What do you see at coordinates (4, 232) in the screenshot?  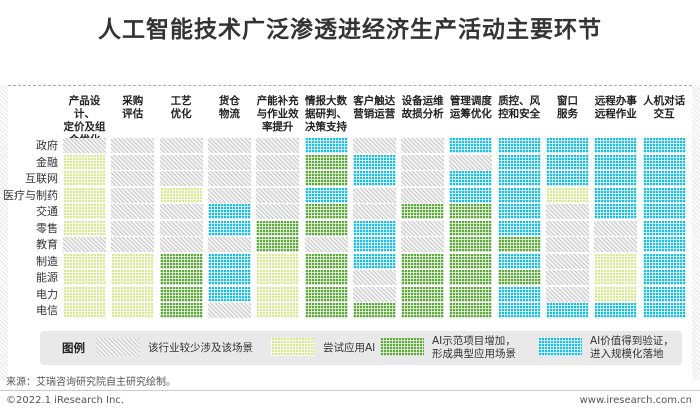 I see `left-decor-stripe` at bounding box center [4, 232].